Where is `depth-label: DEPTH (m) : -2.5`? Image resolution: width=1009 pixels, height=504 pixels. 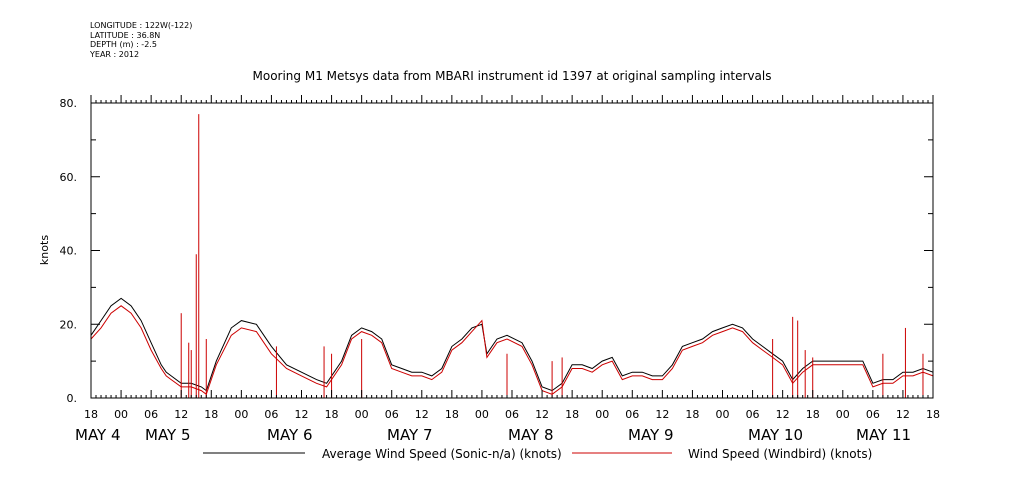
depth-label: DEPTH (m) : -2.5 is located at coordinates (123, 44).